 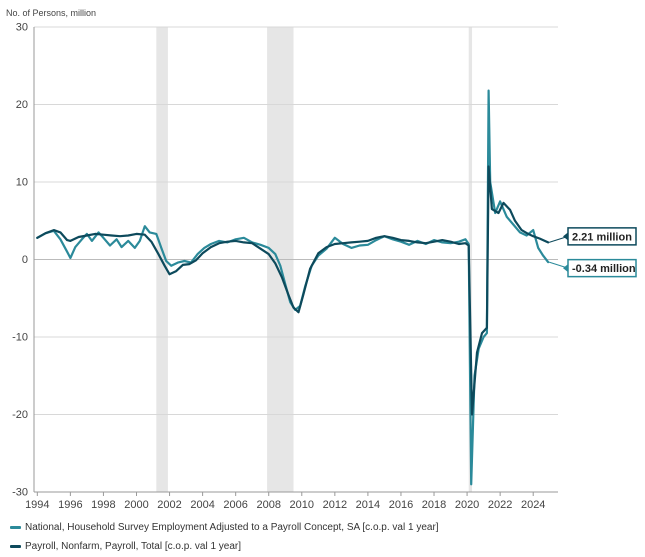 I want to click on y-tick-label: 10, so click(x=22, y=183).